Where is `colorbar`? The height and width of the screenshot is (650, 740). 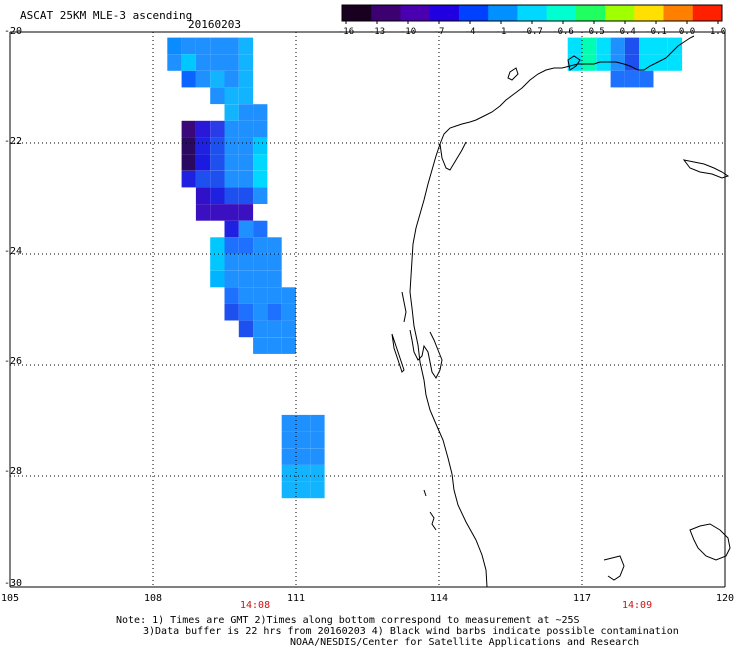 colorbar is located at coordinates (532, 14).